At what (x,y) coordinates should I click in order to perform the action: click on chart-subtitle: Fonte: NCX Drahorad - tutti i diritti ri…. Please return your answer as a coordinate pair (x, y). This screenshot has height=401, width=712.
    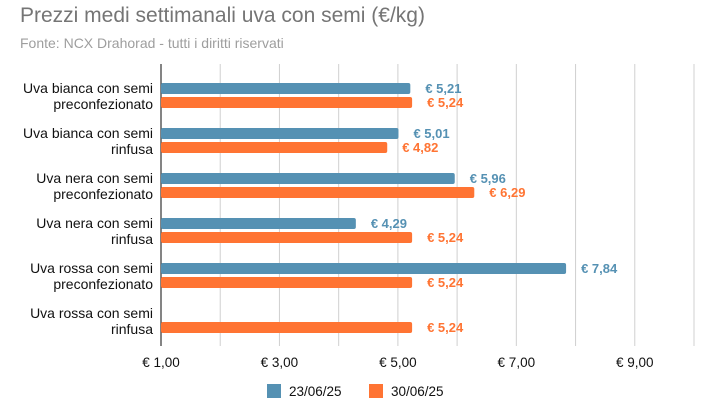
    Looking at the image, I should click on (152, 43).